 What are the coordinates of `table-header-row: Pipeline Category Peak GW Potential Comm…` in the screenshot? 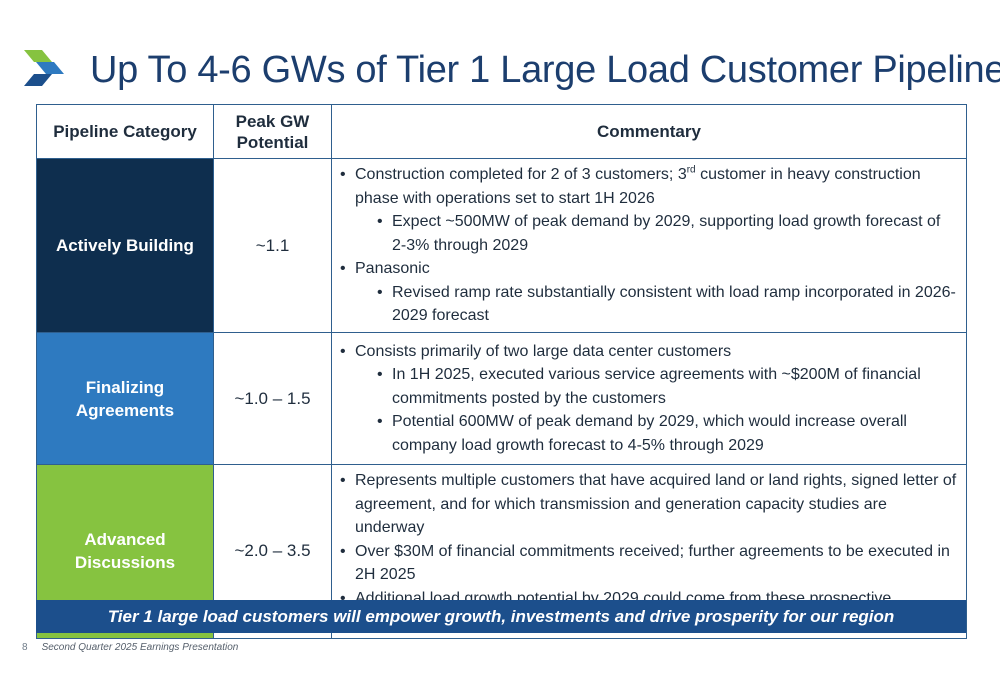 It's located at (501, 131).